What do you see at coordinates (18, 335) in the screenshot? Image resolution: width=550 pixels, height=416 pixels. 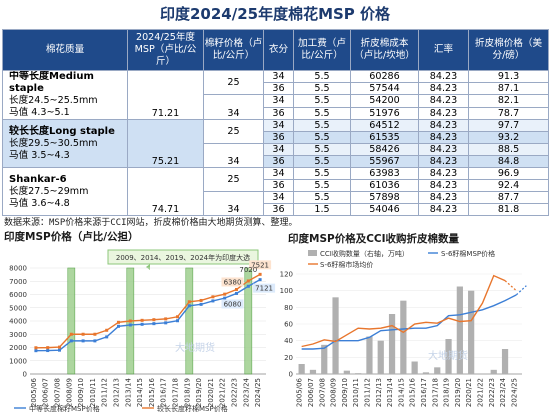 I see `y-tick-label: 3000` at bounding box center [18, 335].